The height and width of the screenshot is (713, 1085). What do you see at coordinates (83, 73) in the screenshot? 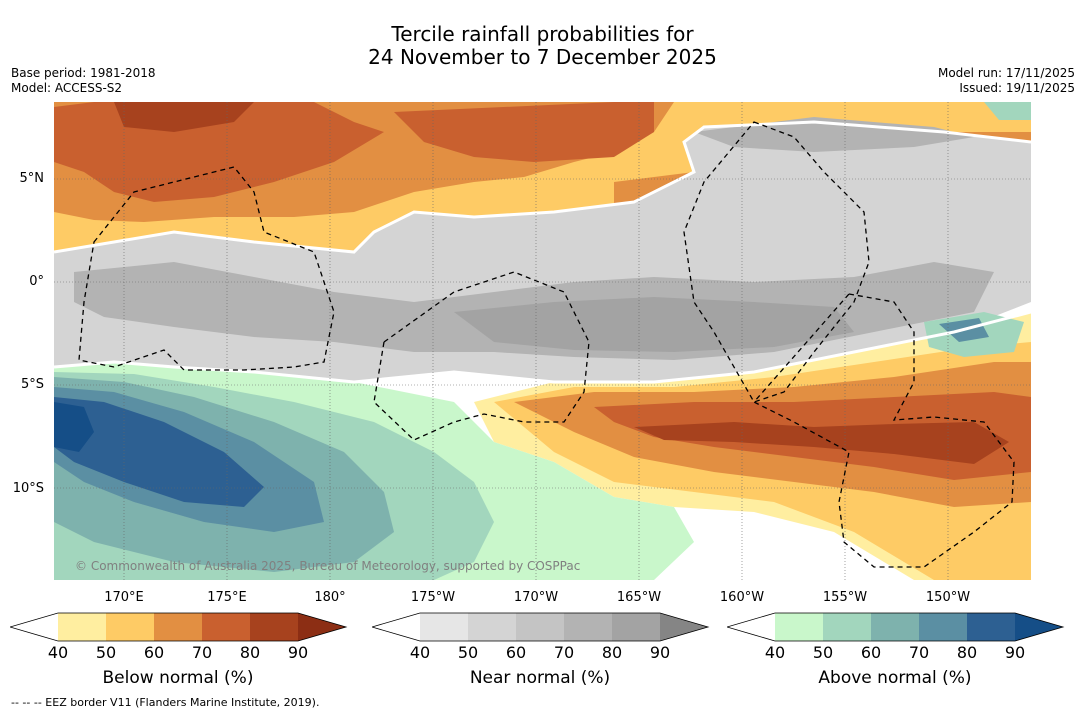
I see `base-period: Base period: 1981-2018` at bounding box center [83, 73].